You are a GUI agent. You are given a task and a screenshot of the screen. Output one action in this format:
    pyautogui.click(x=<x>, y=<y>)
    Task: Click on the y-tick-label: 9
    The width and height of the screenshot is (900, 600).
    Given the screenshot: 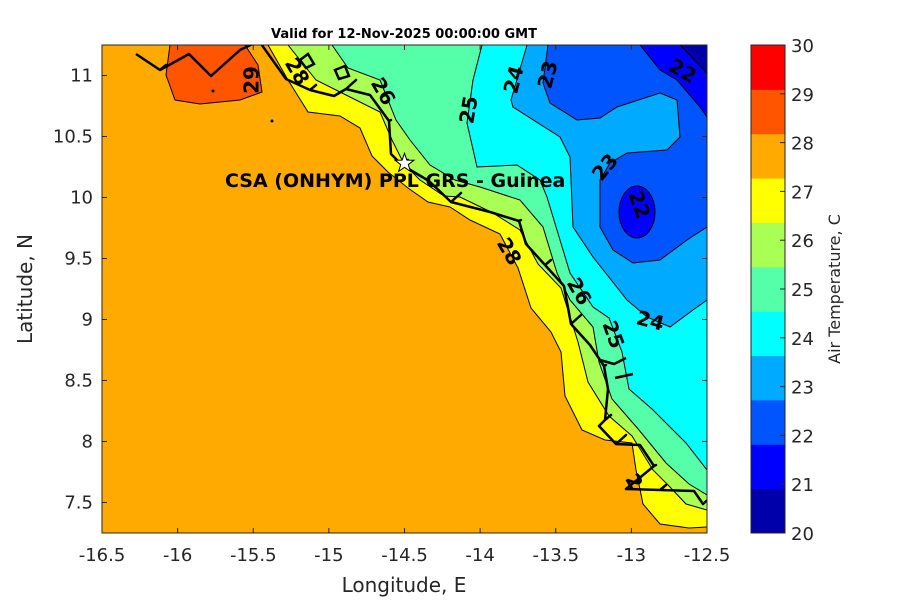 What is the action you would take?
    pyautogui.click(x=87, y=320)
    